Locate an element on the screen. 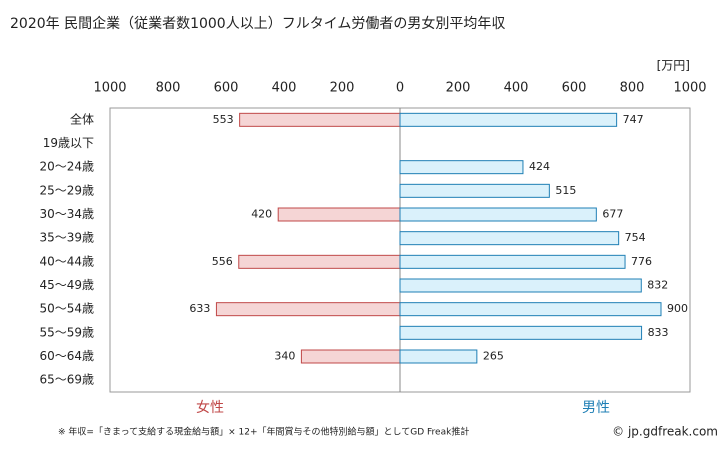 This screenshot has height=451, width=728. x-tick-label: 0 is located at coordinates (400, 88).